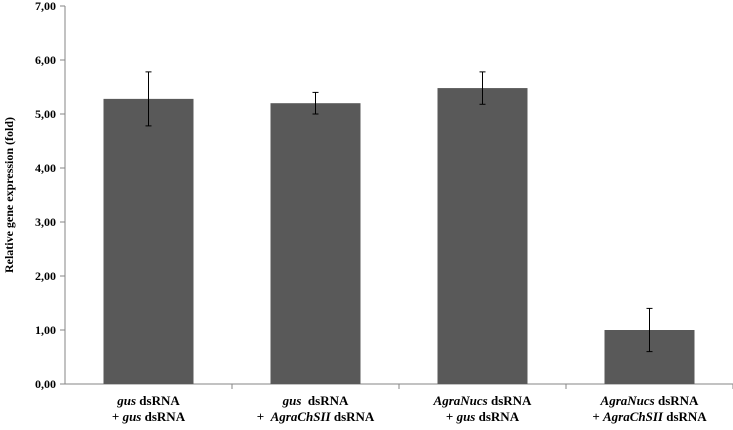 Image resolution: width=733 pixels, height=430 pixels. I want to click on y-tick-label: 0,00, so click(45, 384).